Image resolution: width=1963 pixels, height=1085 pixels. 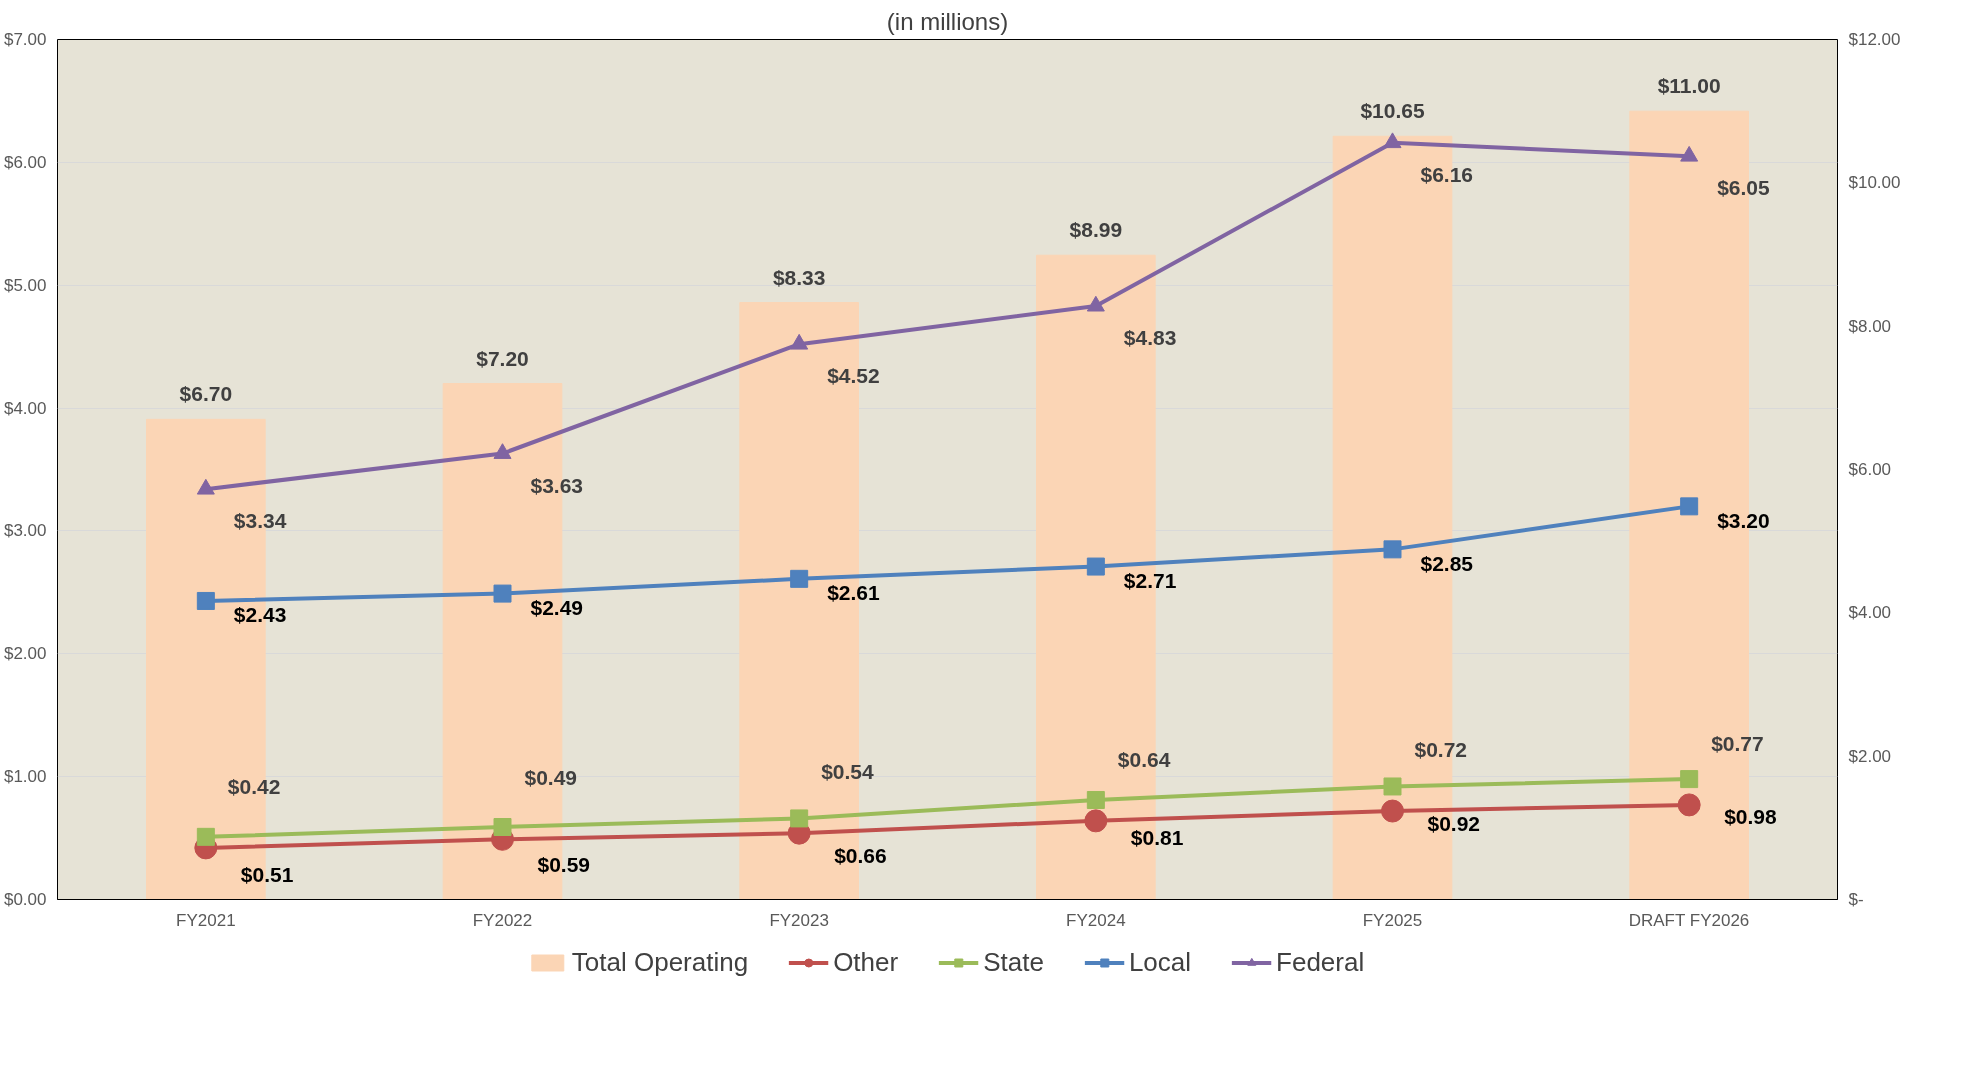 What do you see at coordinates (1874, 183) in the screenshot?
I see `y2-tick-label: $10.00` at bounding box center [1874, 183].